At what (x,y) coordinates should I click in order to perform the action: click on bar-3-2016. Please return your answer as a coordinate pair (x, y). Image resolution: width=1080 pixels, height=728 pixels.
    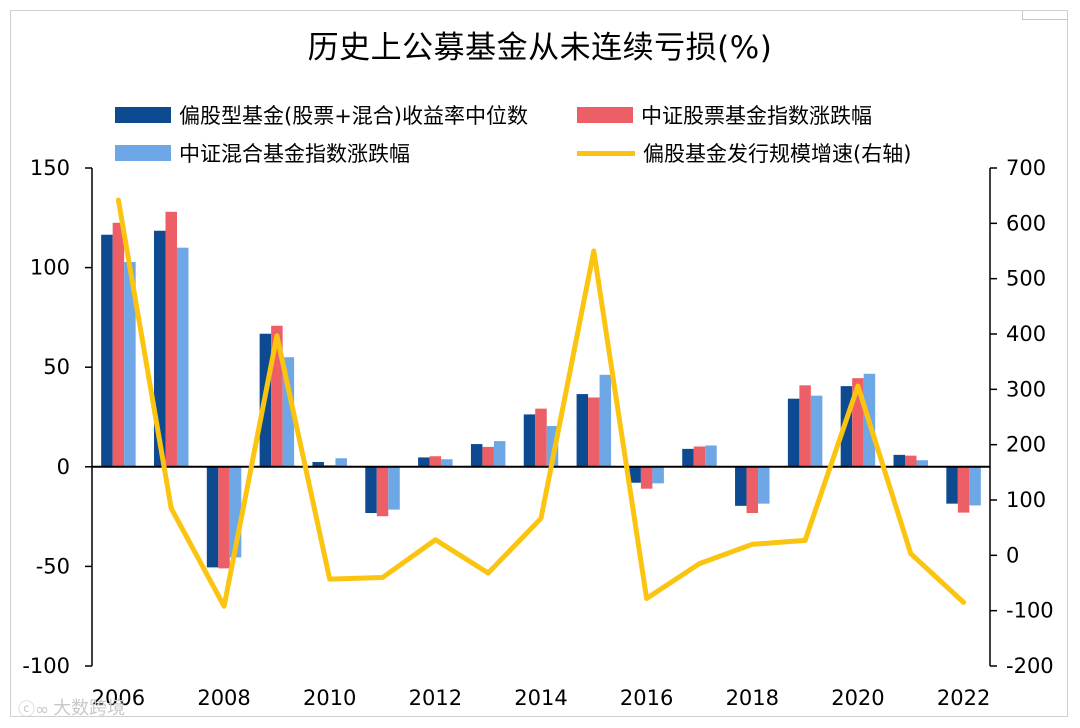
    Looking at the image, I should click on (658, 475).